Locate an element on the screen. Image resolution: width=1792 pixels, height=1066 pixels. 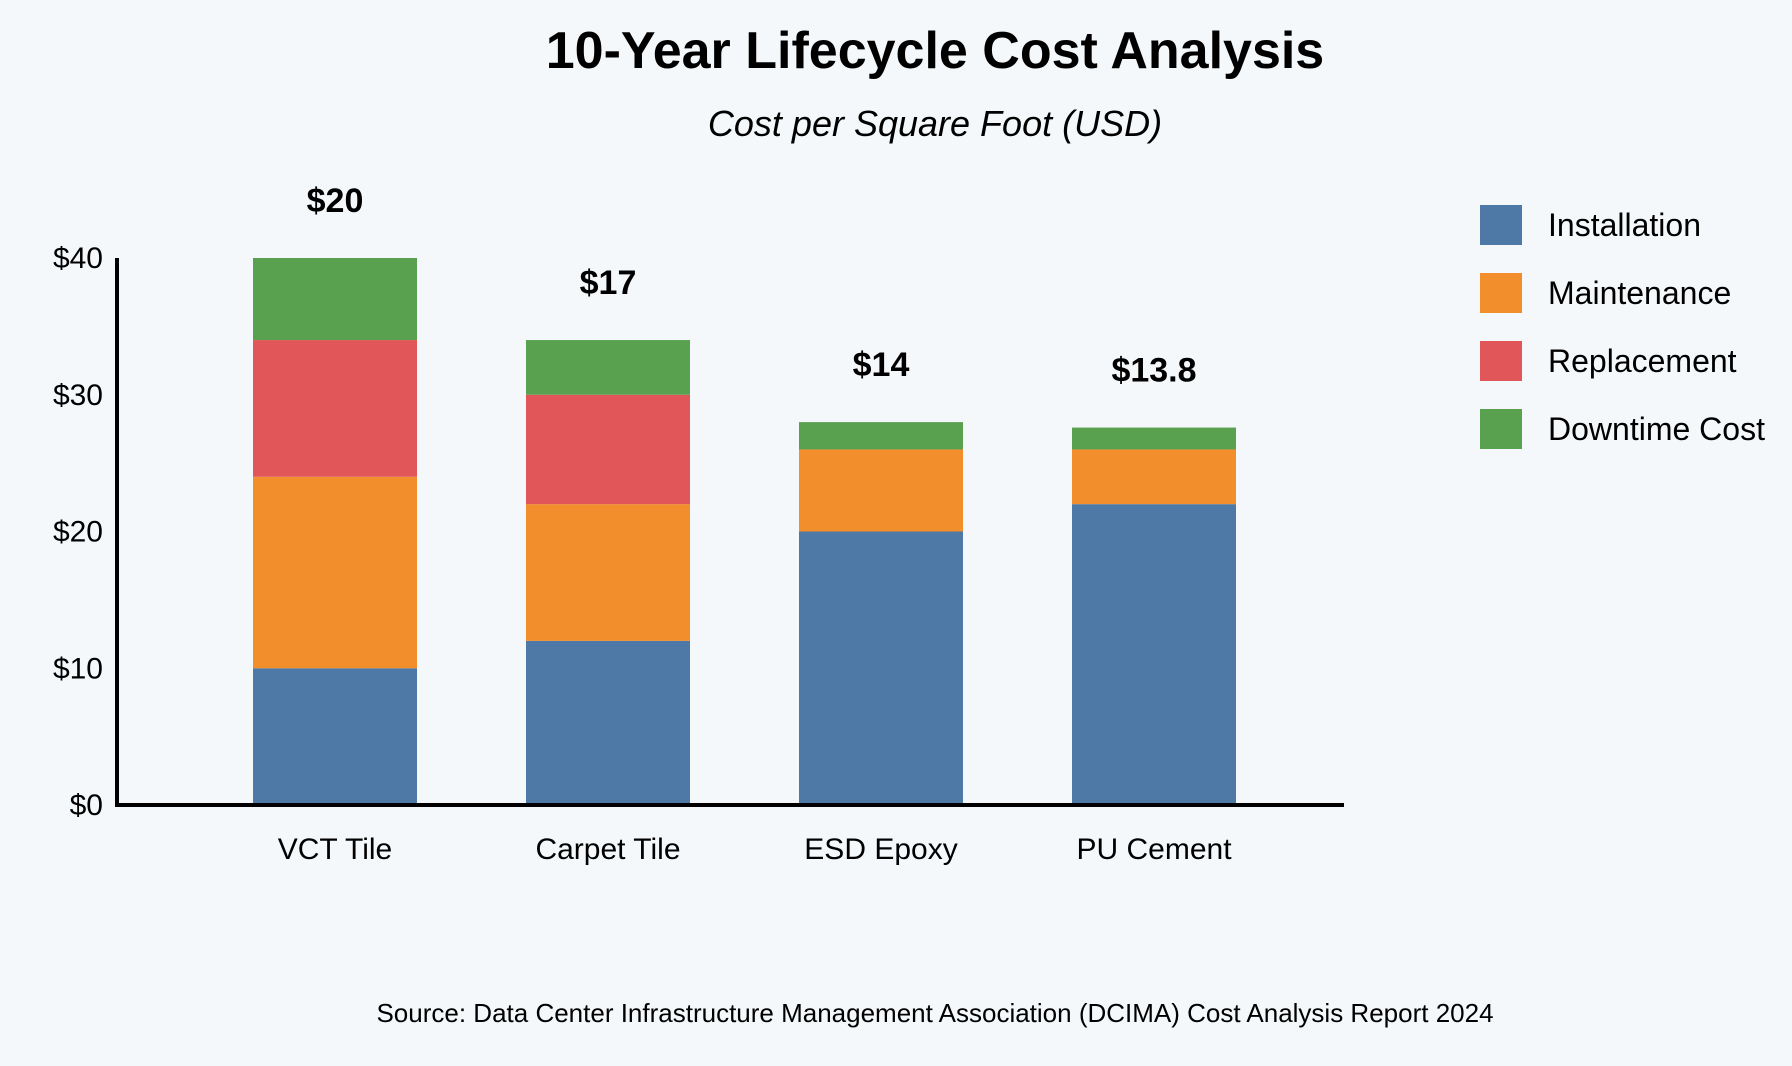
legend-label-replacement: Replacement is located at coordinates (1642, 361).